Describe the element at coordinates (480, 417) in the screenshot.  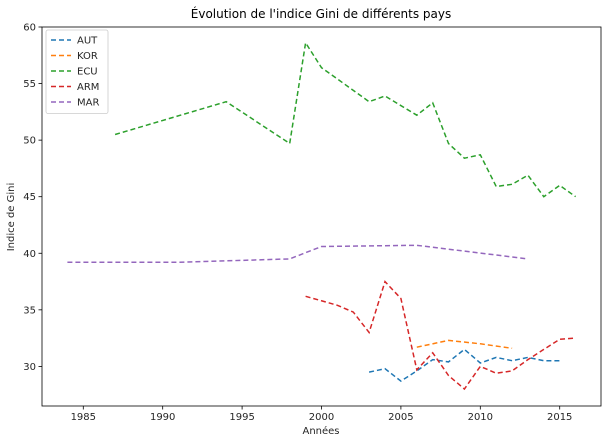
I see `x-tick-label: 2010` at that location.